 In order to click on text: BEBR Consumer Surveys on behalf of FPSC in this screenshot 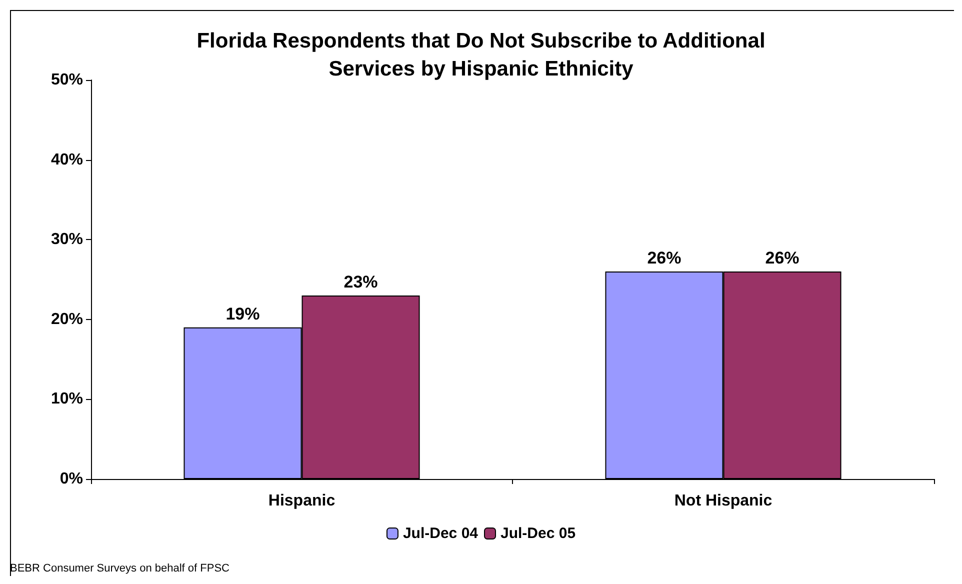, I will do `click(120, 568)`.